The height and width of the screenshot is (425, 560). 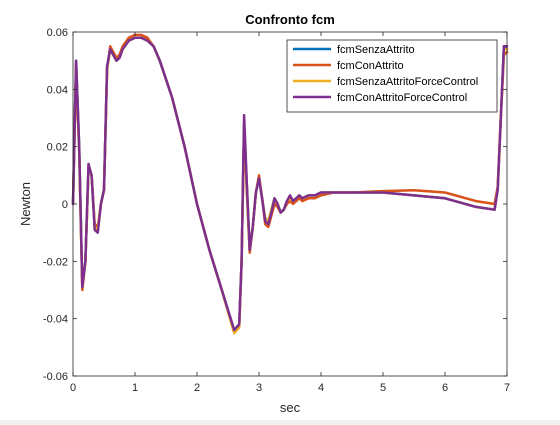 What do you see at coordinates (321, 388) in the screenshot?
I see `x-tick-label: 4` at bounding box center [321, 388].